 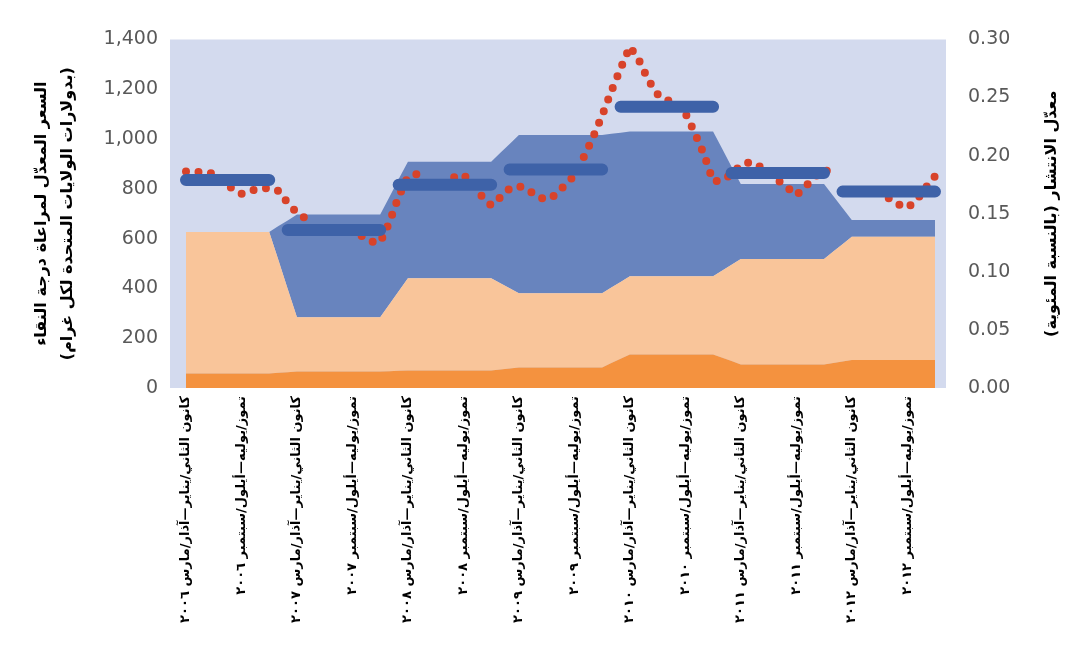 What do you see at coordinates (139, 186) in the screenshot?
I see `y-tick-label: 800` at bounding box center [139, 186].